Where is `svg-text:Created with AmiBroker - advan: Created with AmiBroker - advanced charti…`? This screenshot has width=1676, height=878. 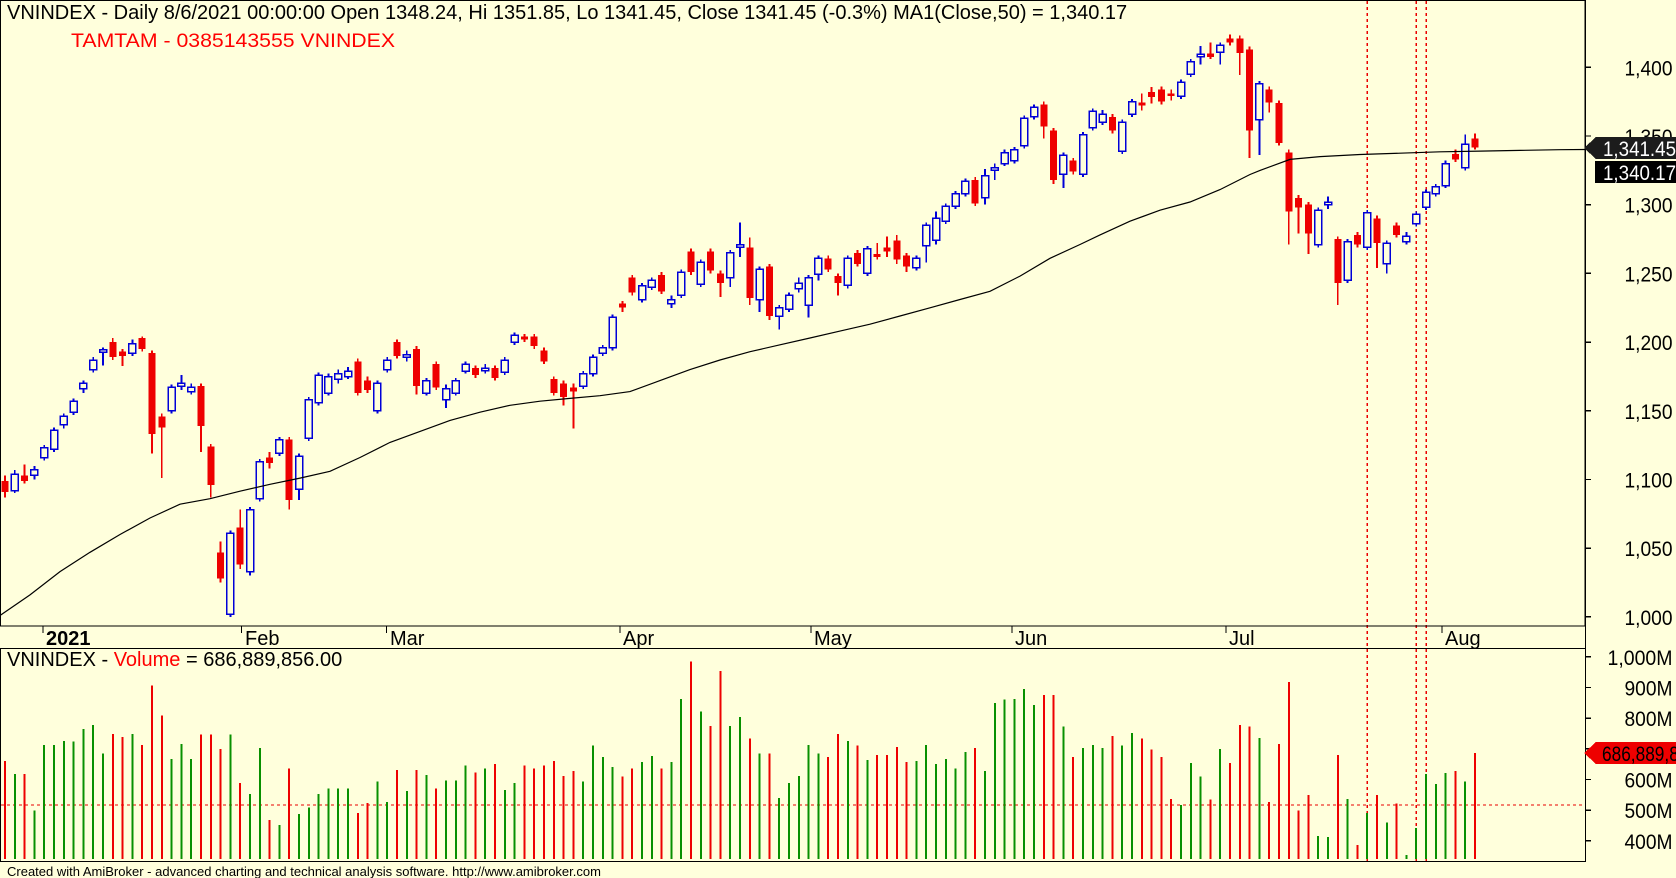
svg-text:Created with AmiBroker - advan: Created with AmiBroker - advanced charti… is located at coordinates (304, 871).